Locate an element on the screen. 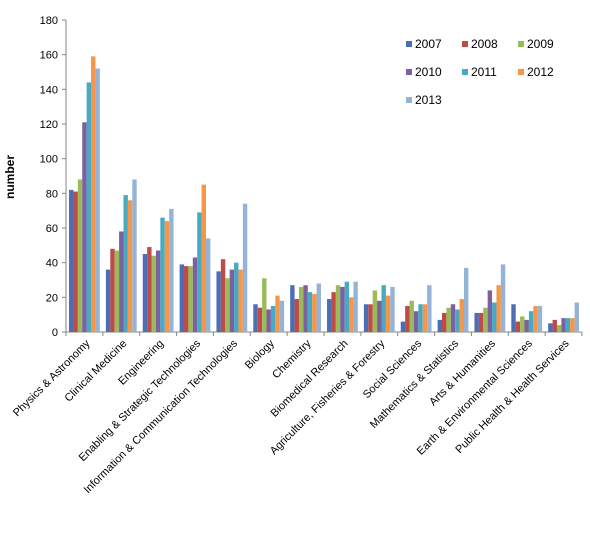 The image size is (590, 550). x-tick-label: Biology is located at coordinates (260, 354).